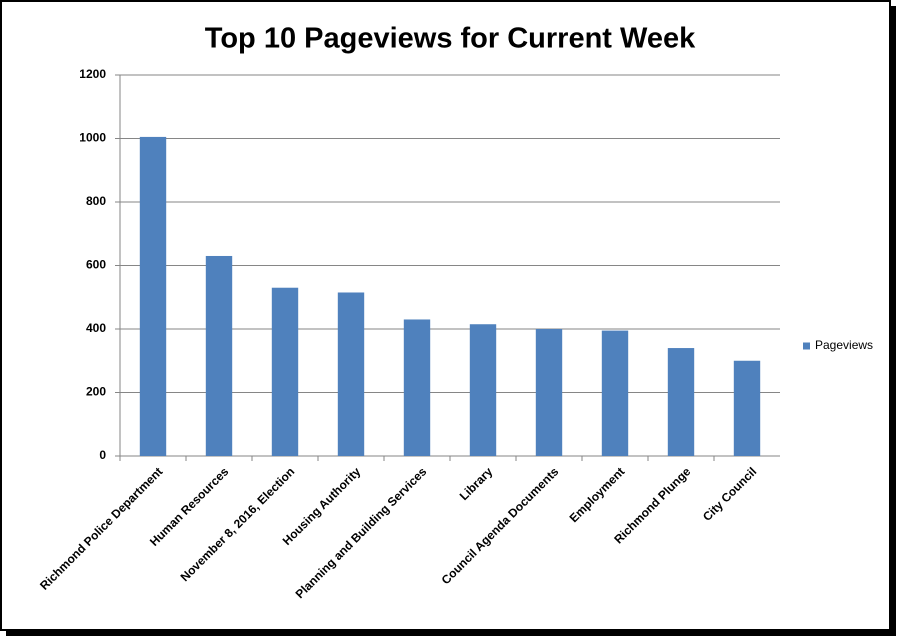 This screenshot has width=897, height=637. What do you see at coordinates (92, 74) in the screenshot?
I see `y-tick-label: 1200` at bounding box center [92, 74].